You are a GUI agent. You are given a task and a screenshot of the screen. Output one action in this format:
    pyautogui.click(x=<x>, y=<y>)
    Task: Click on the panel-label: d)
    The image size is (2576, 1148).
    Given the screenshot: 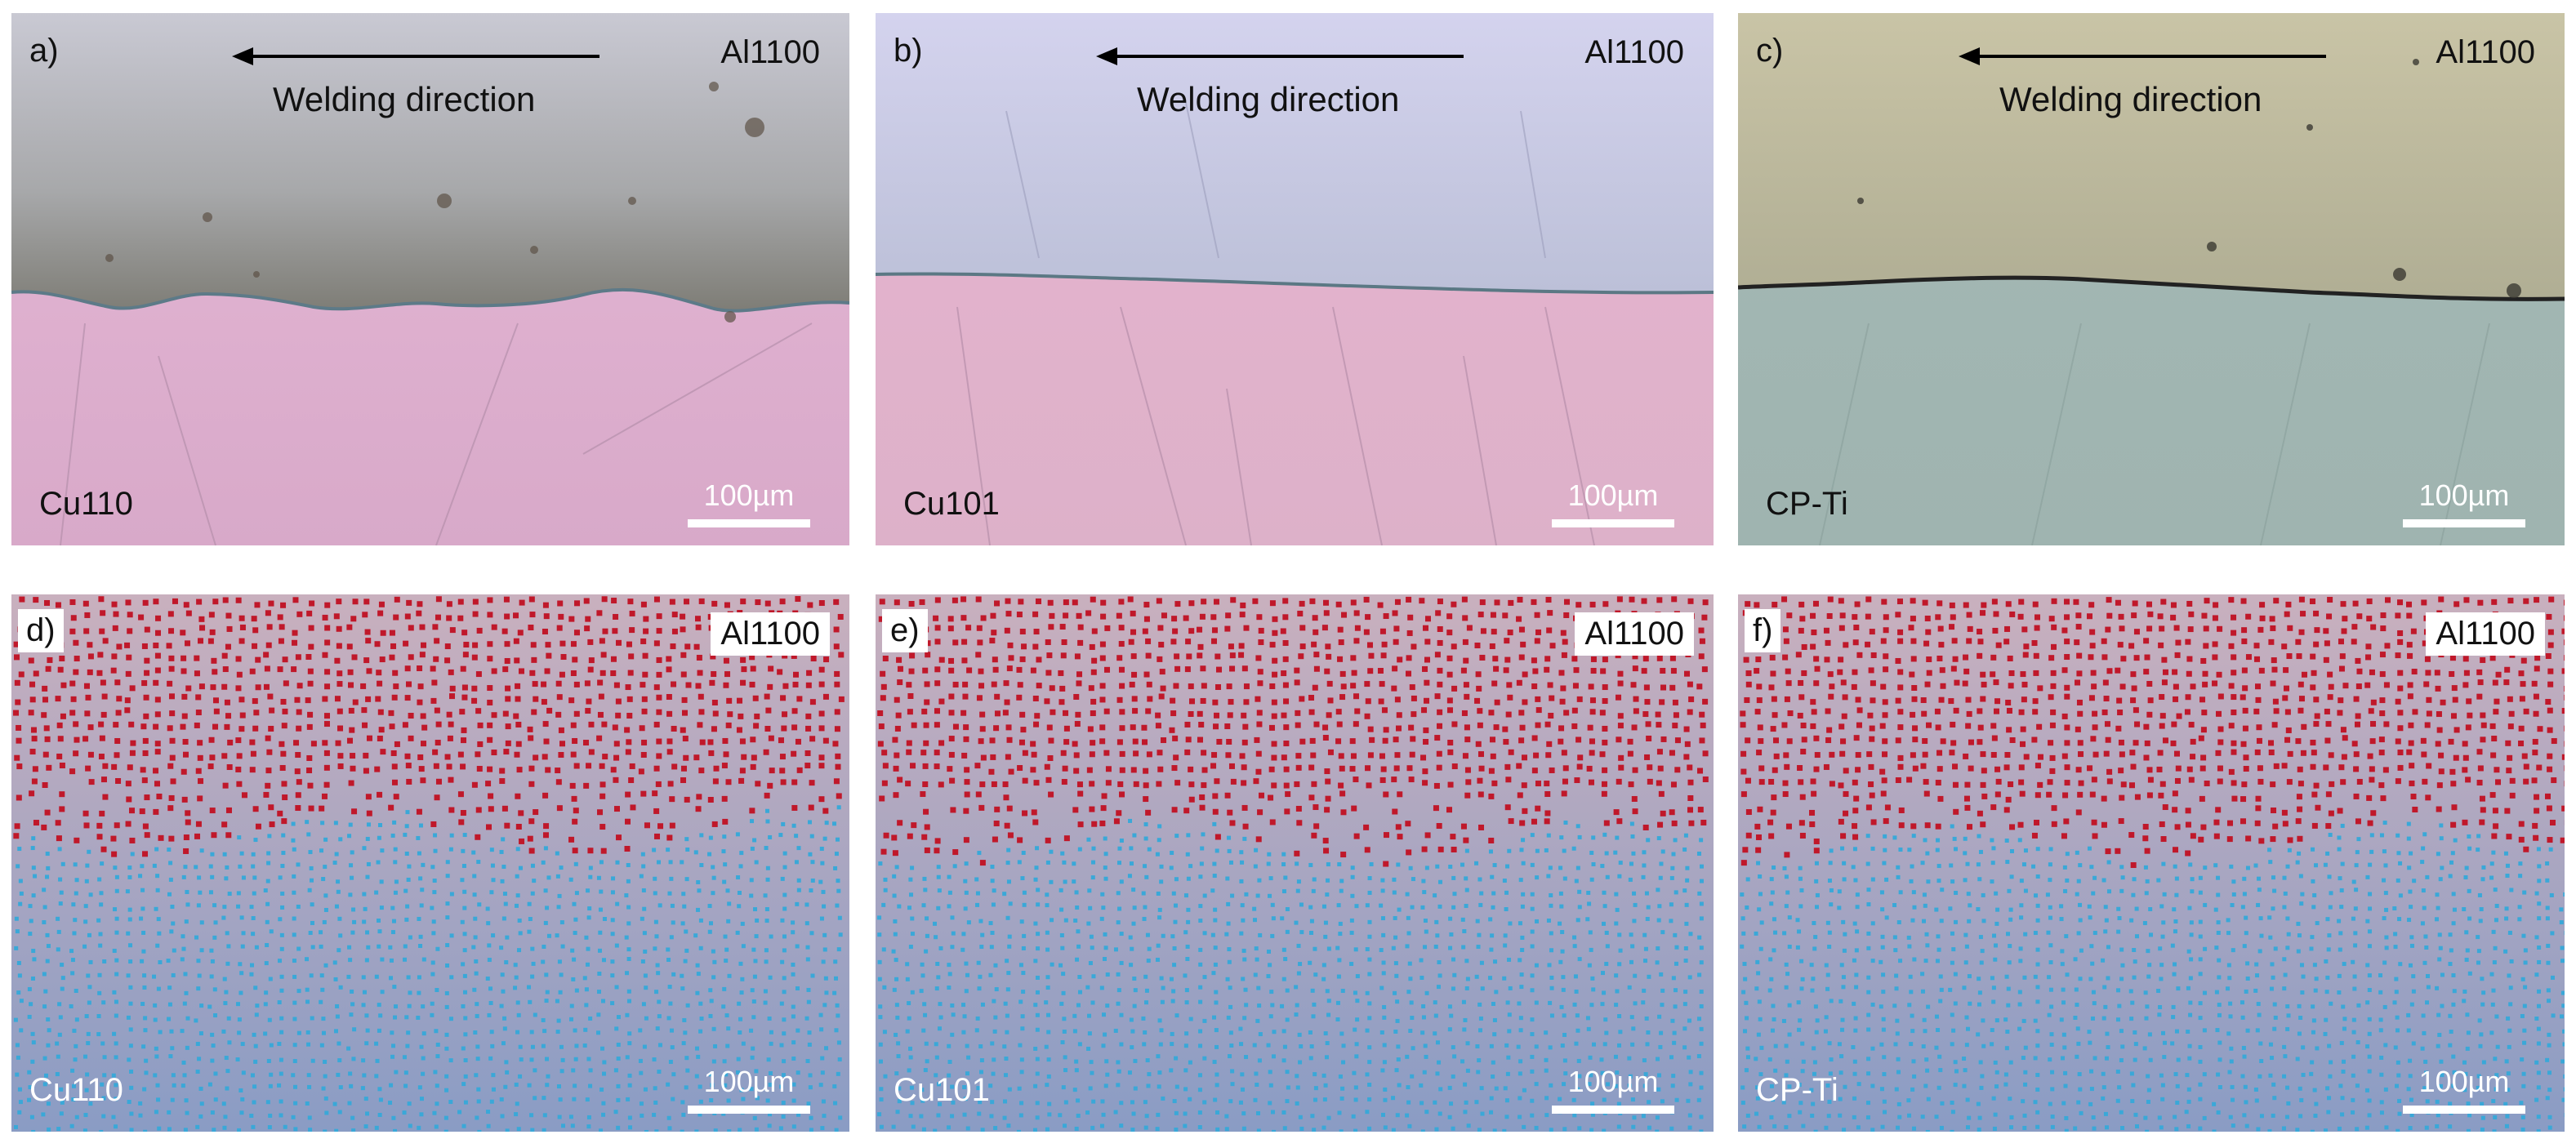 What is the action you would take?
    pyautogui.click(x=41, y=630)
    